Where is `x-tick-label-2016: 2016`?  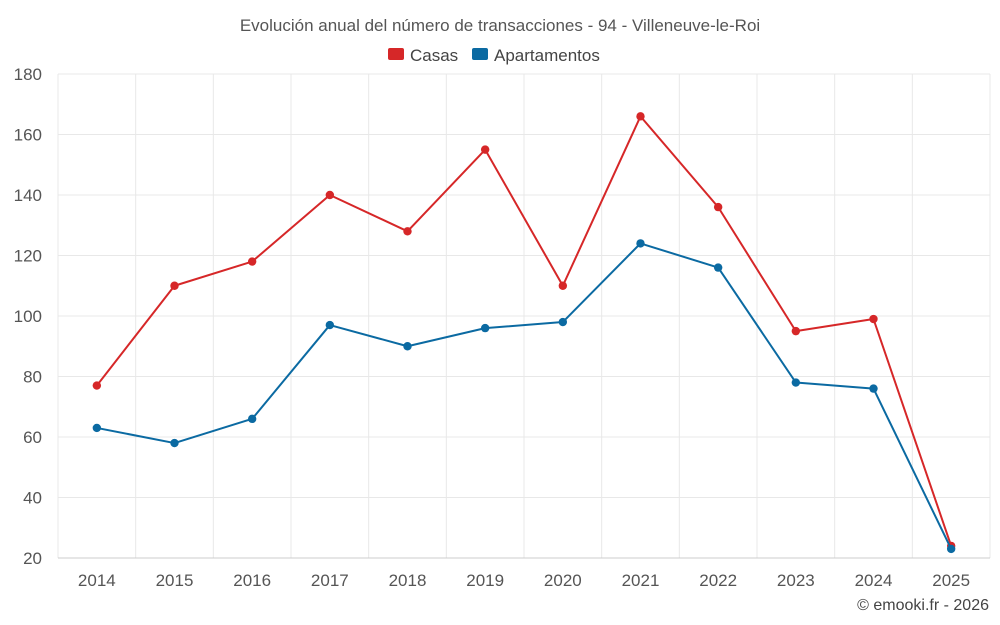 x-tick-label-2016: 2016 is located at coordinates (252, 580).